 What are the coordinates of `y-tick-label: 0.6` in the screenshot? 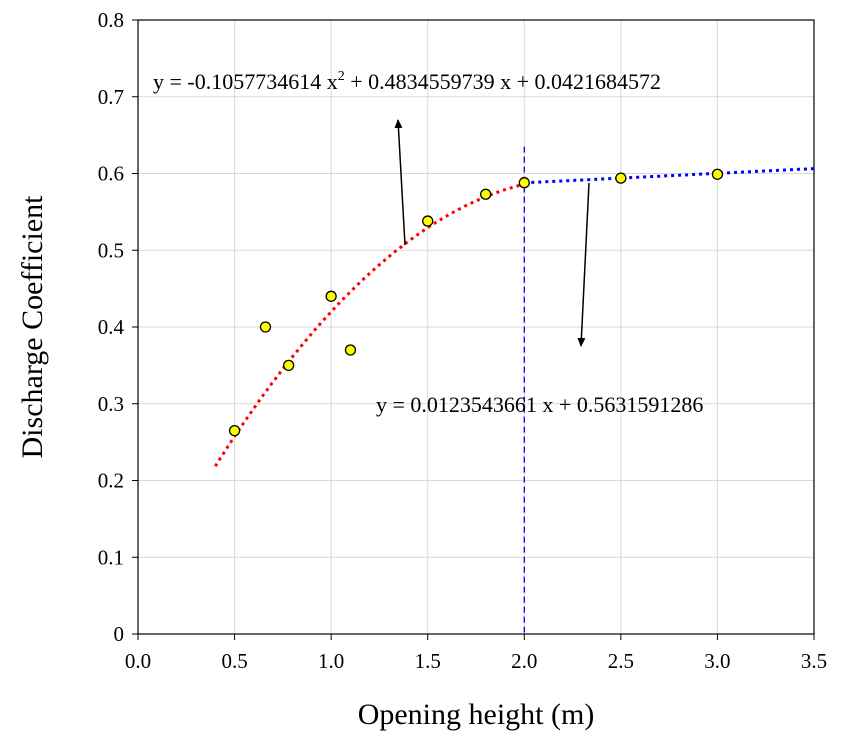 It's located at (111, 174).